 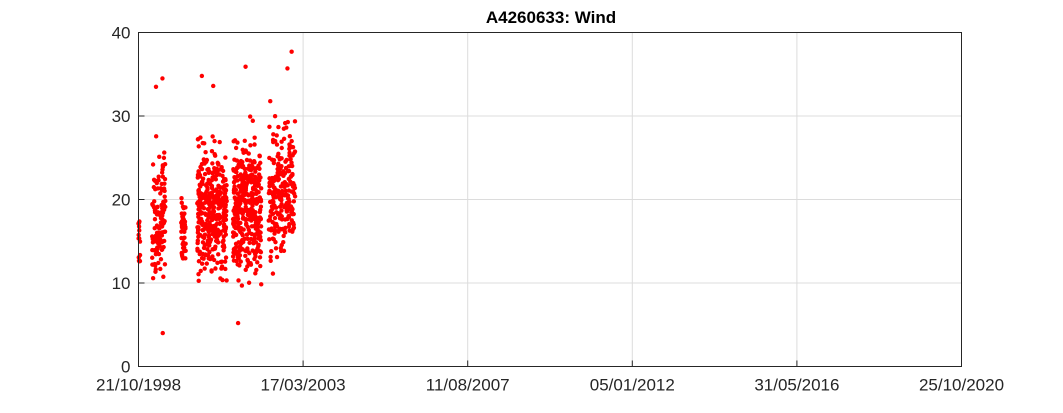 What do you see at coordinates (961, 385) in the screenshot?
I see `x-tick-label: 25/10/2020` at bounding box center [961, 385].